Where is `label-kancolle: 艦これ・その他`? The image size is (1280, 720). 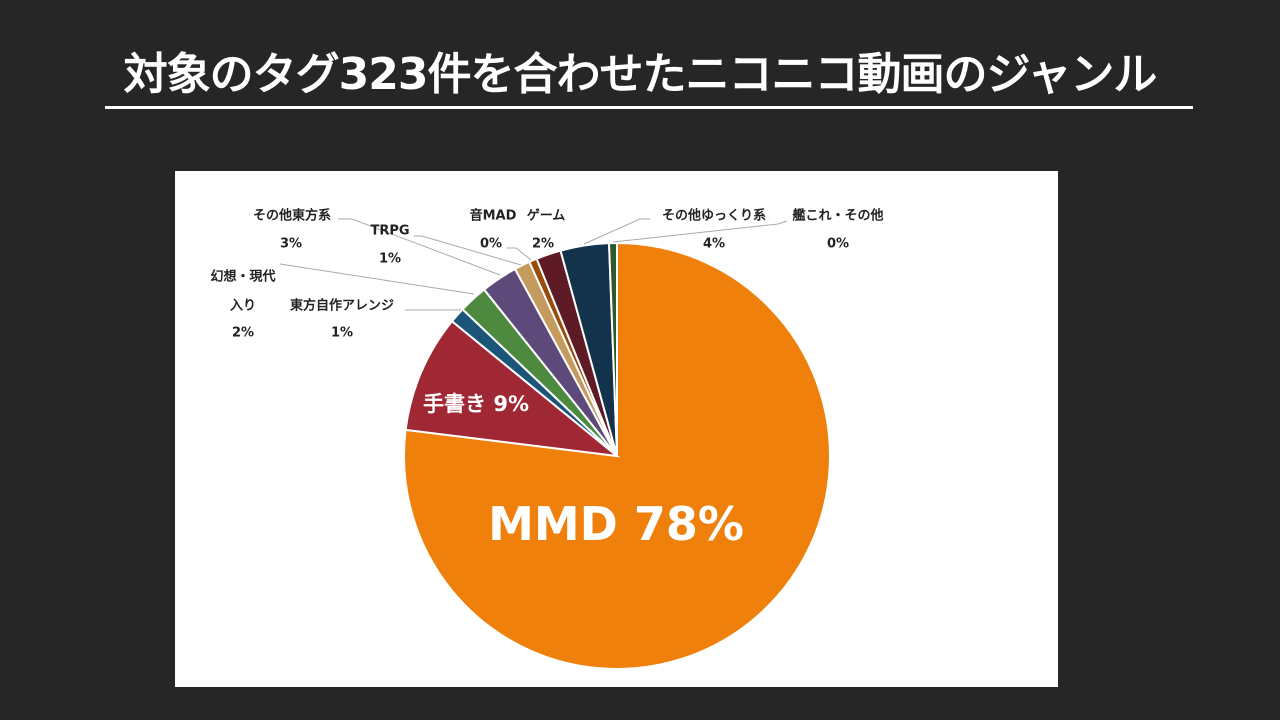
label-kancolle: 艦これ・その他 is located at coordinates (838, 216).